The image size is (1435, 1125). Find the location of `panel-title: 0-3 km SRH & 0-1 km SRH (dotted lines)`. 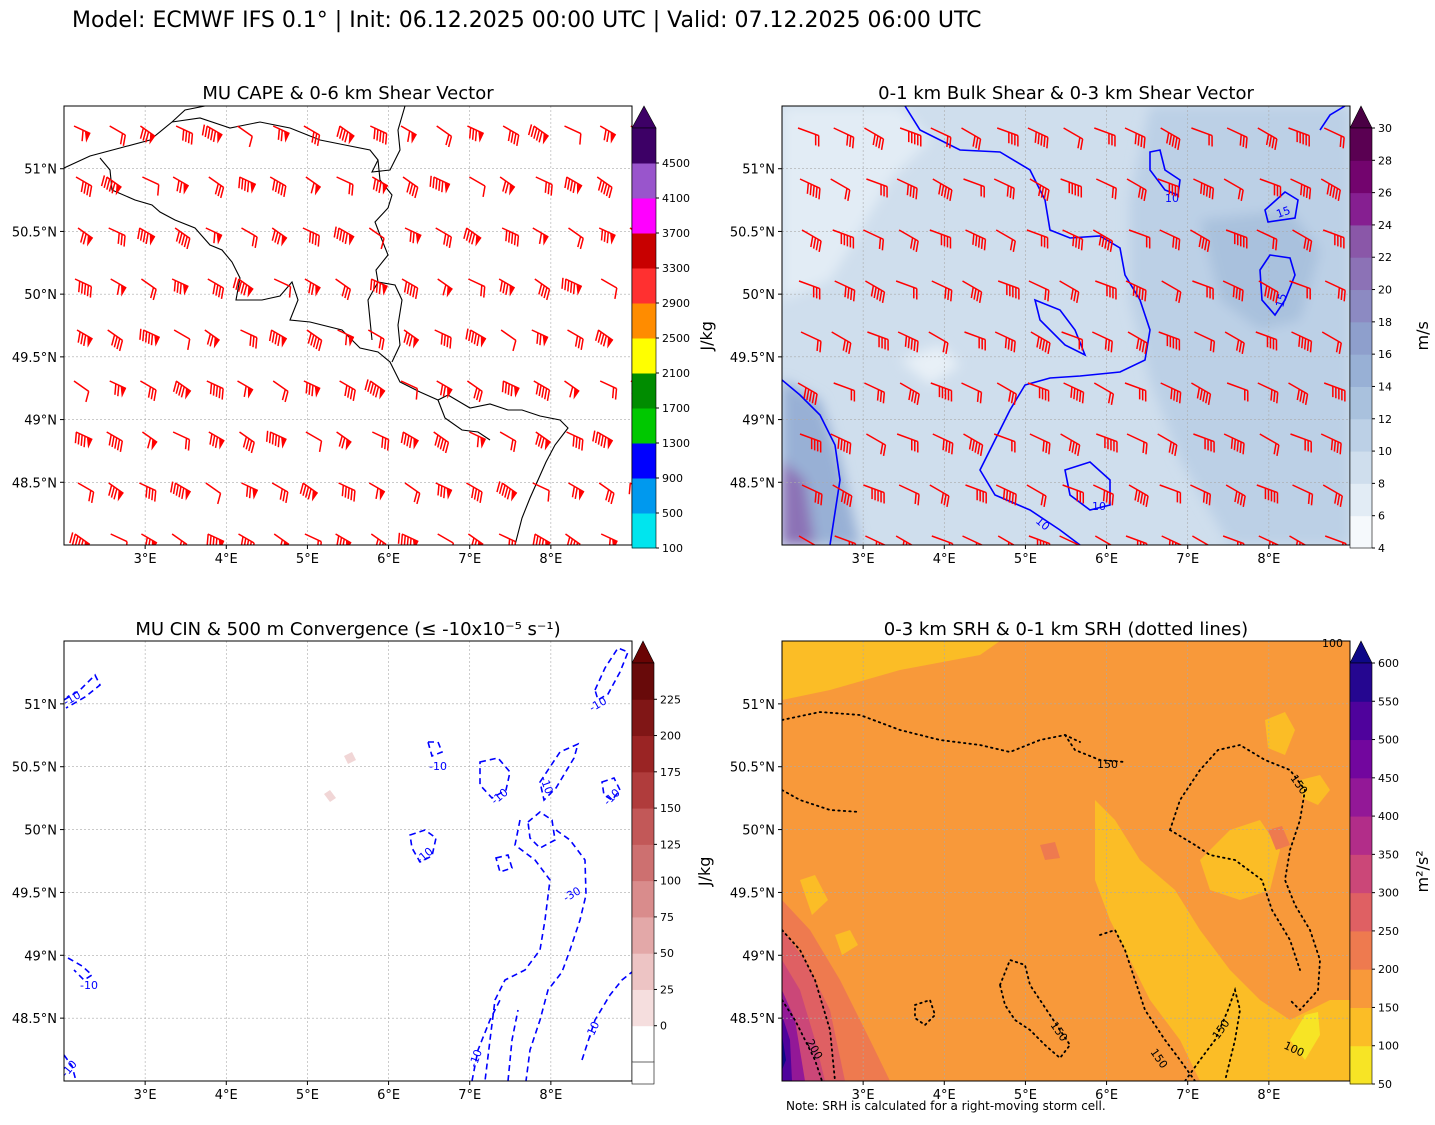

panel-title: 0-3 km SRH & 0-1 km SRH (dotted lines) is located at coordinates (1066, 629).